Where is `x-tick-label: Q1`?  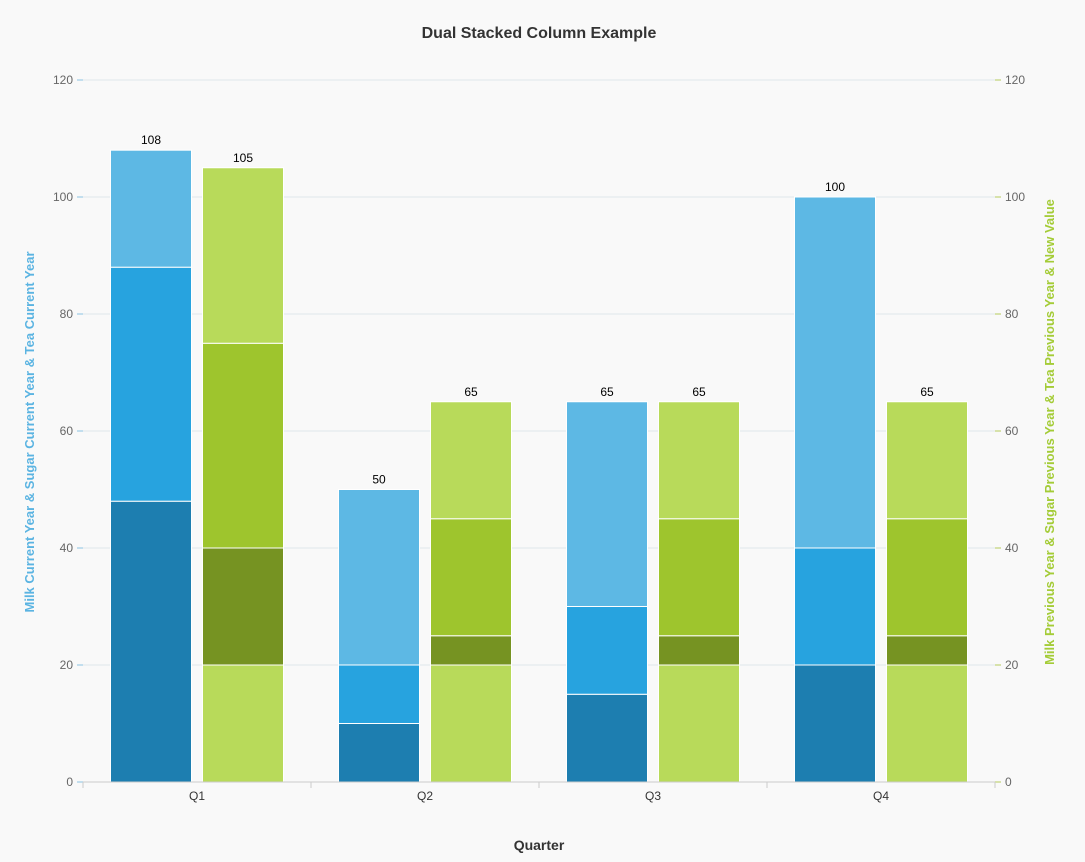
x-tick-label: Q1 is located at coordinates (197, 796).